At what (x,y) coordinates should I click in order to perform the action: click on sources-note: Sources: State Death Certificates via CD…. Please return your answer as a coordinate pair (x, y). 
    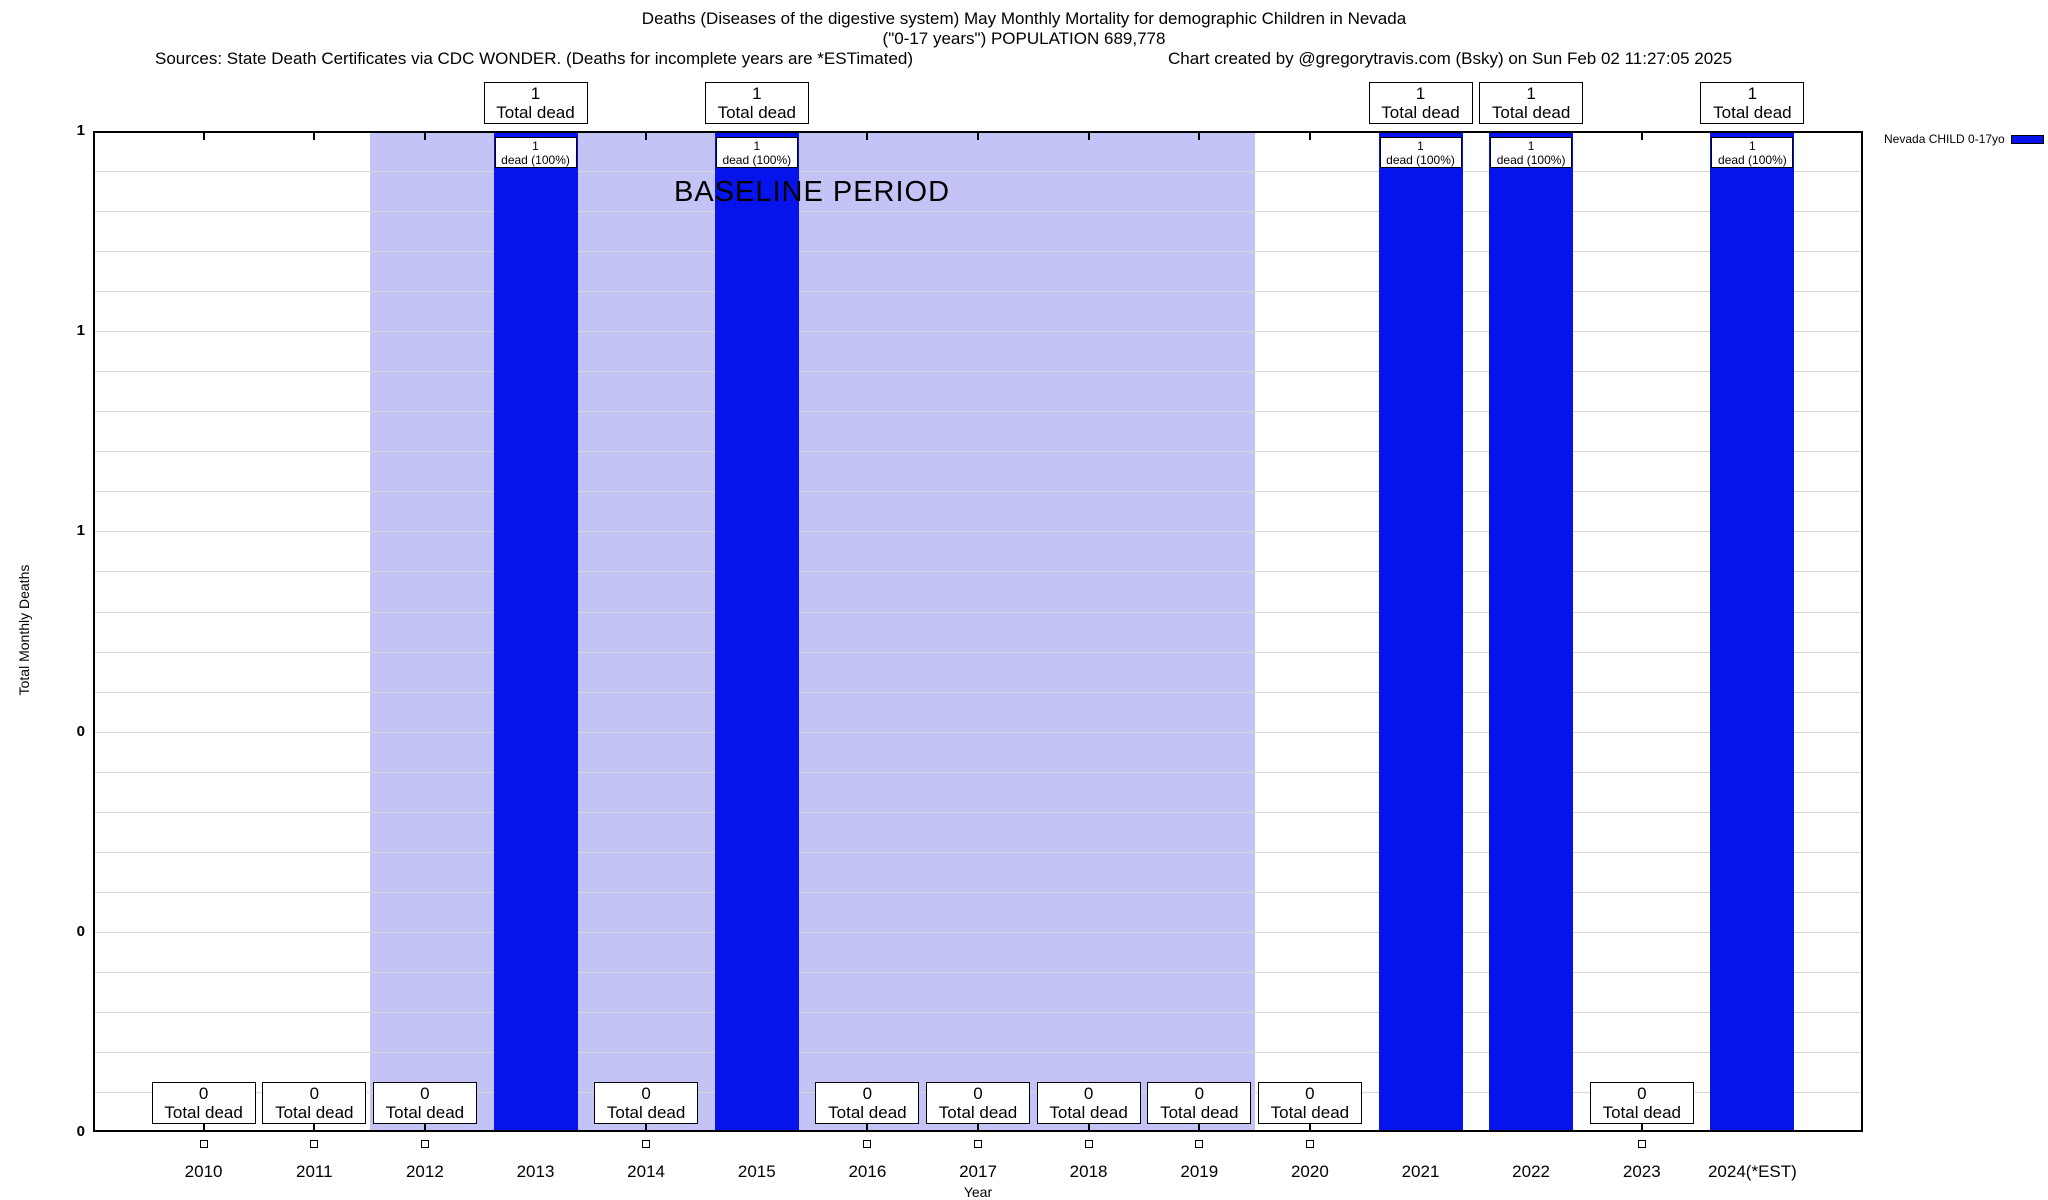
    Looking at the image, I should click on (534, 58).